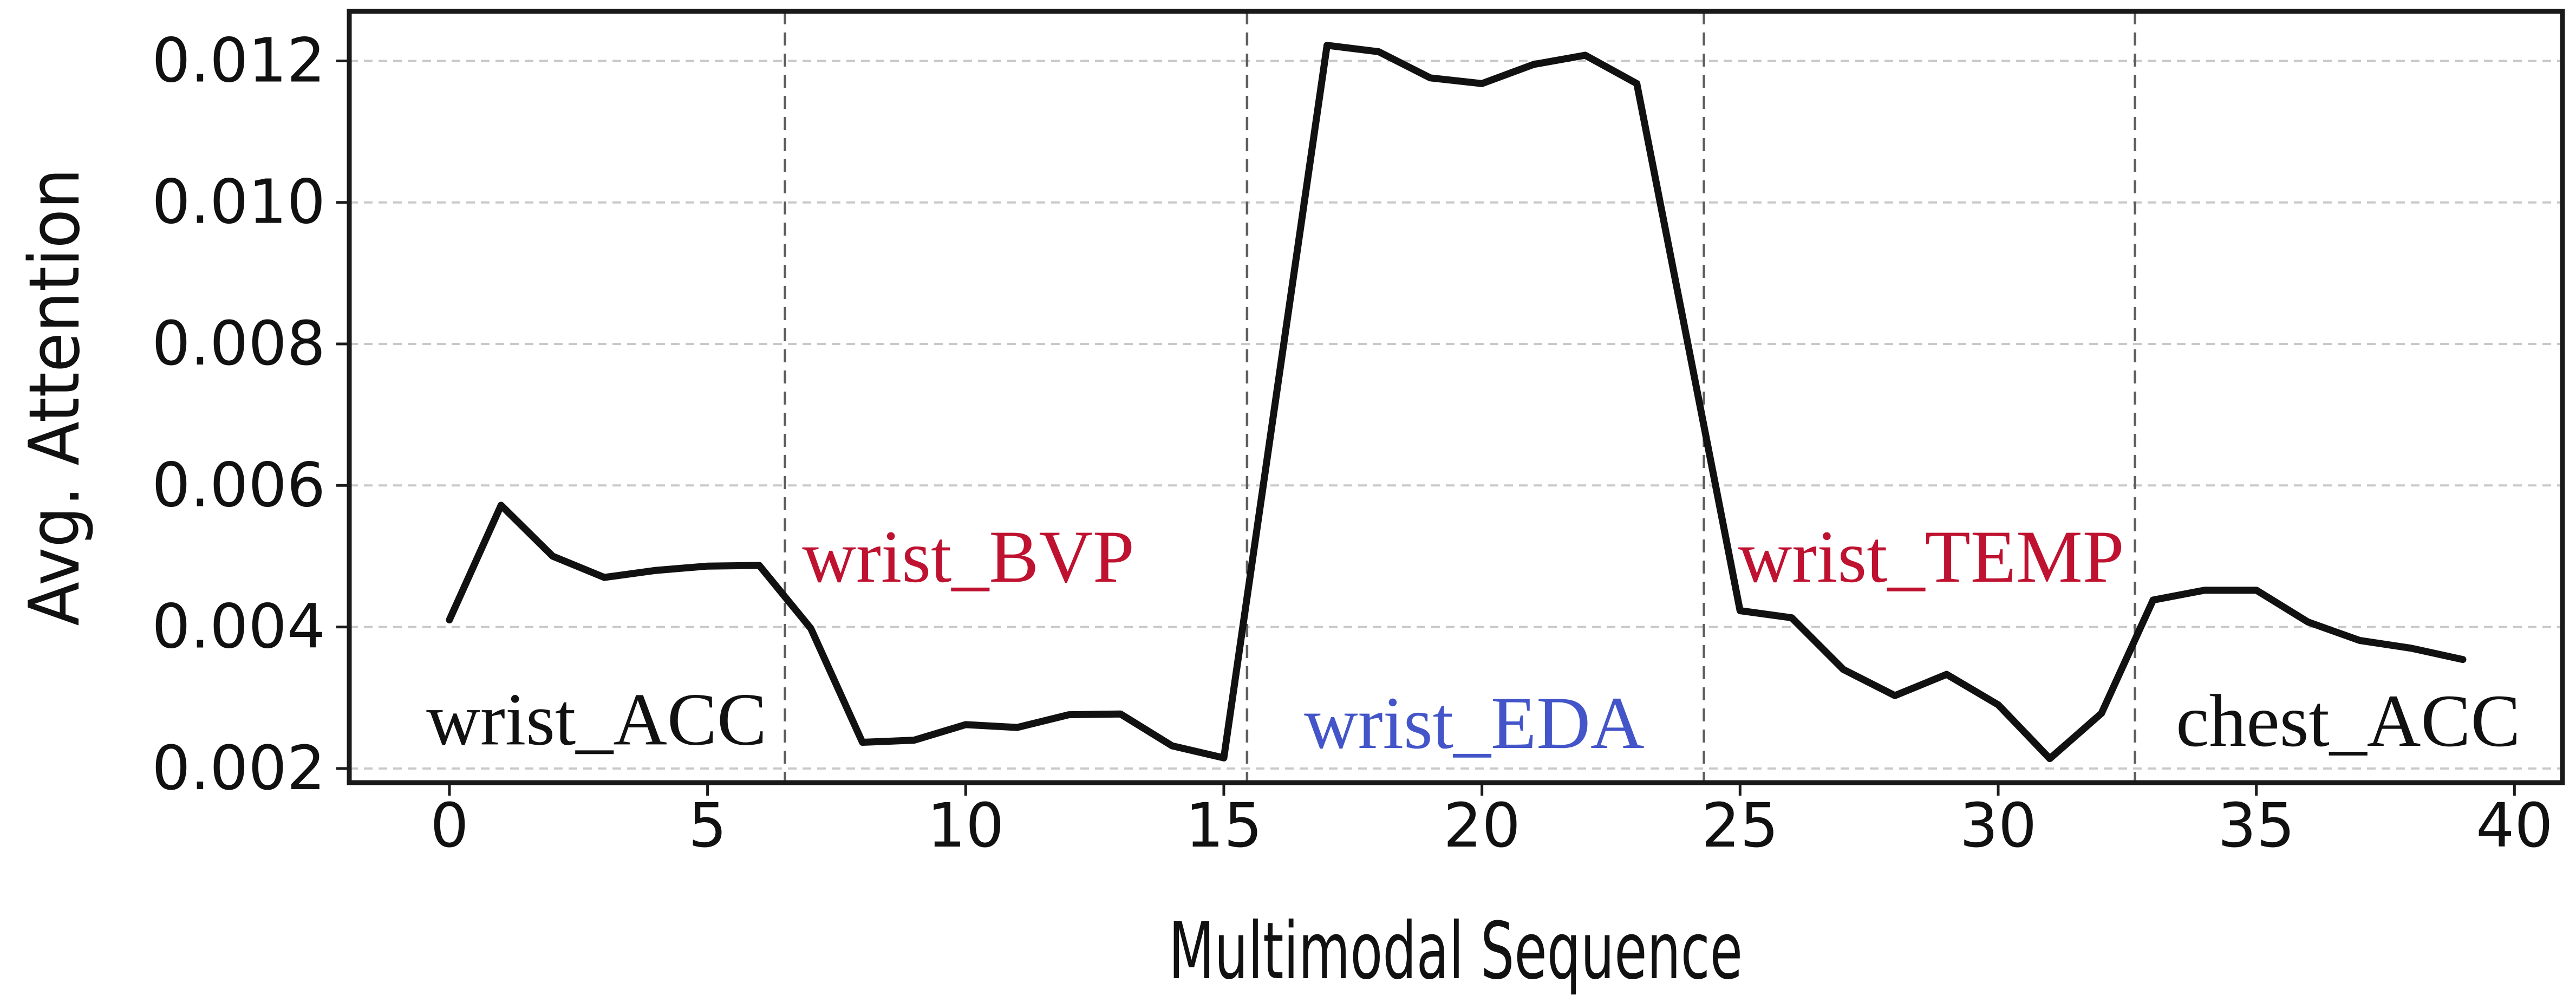  Describe the element at coordinates (1474, 722) in the screenshot. I see `modality-annotation: wrist_EDA` at that location.